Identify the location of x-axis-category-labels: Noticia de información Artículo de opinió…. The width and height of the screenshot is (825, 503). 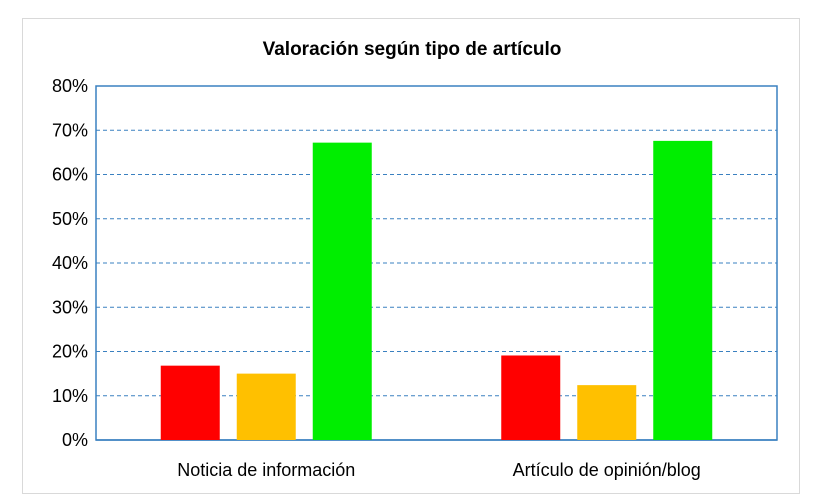
(439, 470).